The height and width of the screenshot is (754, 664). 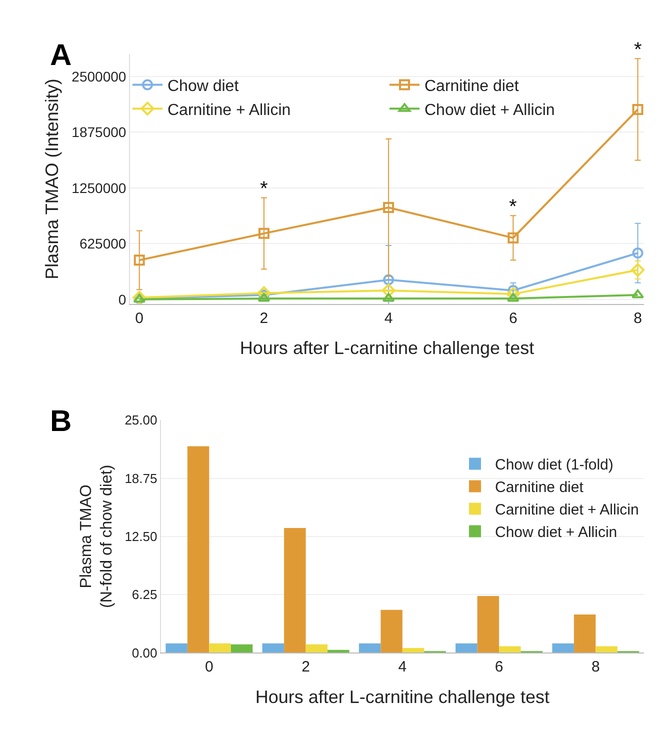 What do you see at coordinates (209, 667) in the screenshot?
I see `x-tick-label: 0` at bounding box center [209, 667].